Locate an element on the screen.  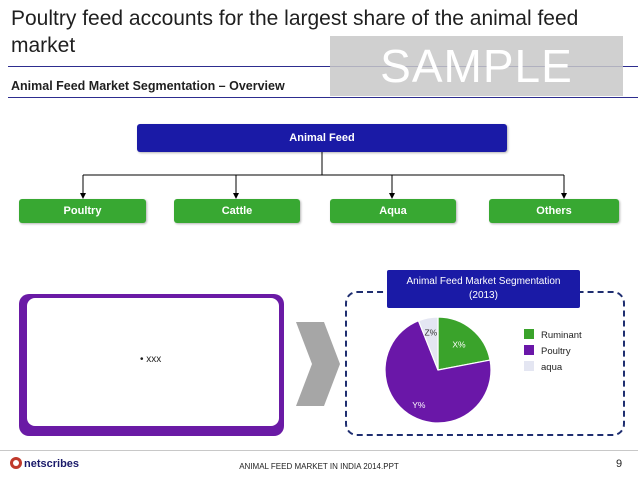
chart-title: Animal Feed Market Segmentation is located at coordinates (483, 281).